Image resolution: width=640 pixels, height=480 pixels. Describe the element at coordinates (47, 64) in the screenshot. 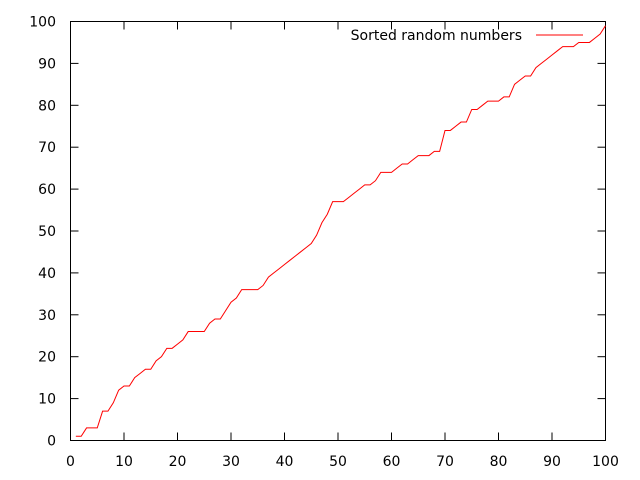

I see `y-tick-label: 90` at that location.